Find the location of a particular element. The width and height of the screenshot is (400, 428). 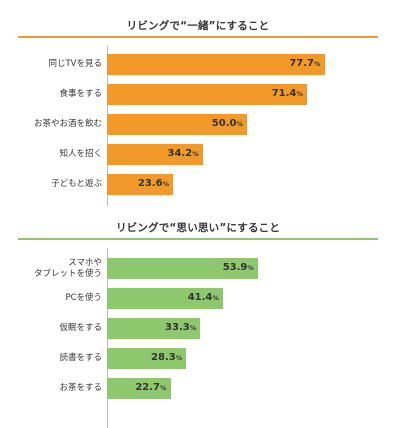

bar-row: お茶をする 22.7% is located at coordinates (198, 388).